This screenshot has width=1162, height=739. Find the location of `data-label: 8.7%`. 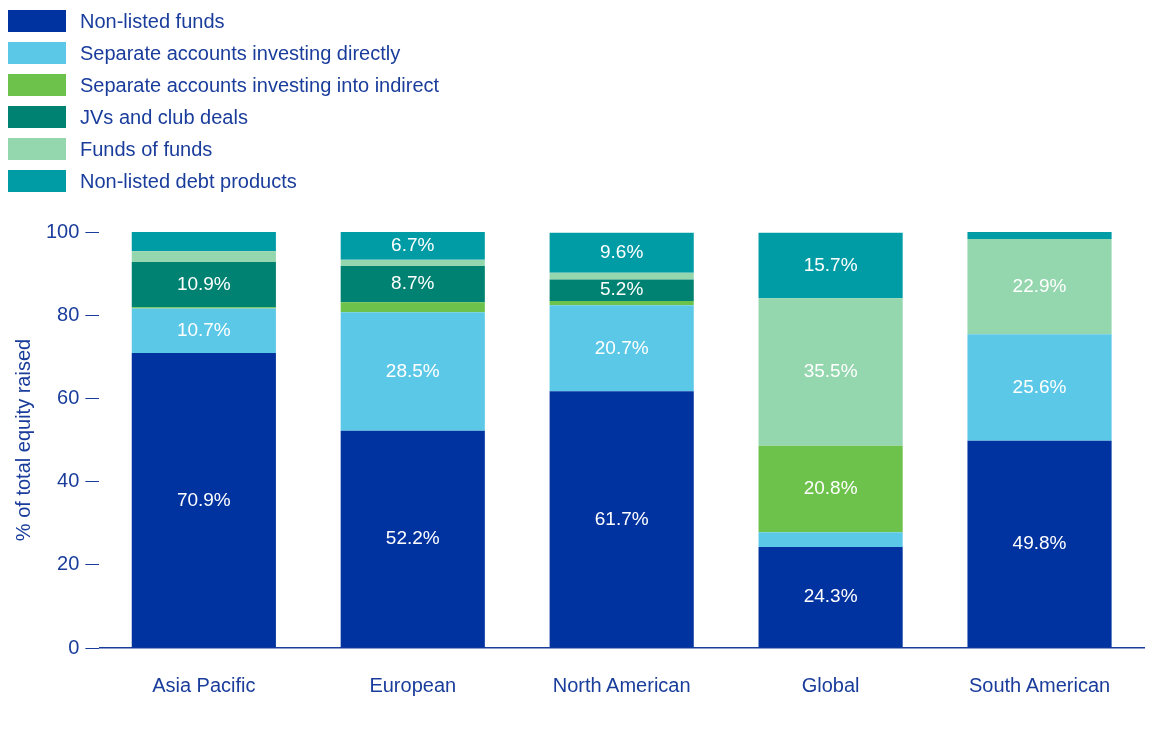

data-label: 8.7% is located at coordinates (413, 283).